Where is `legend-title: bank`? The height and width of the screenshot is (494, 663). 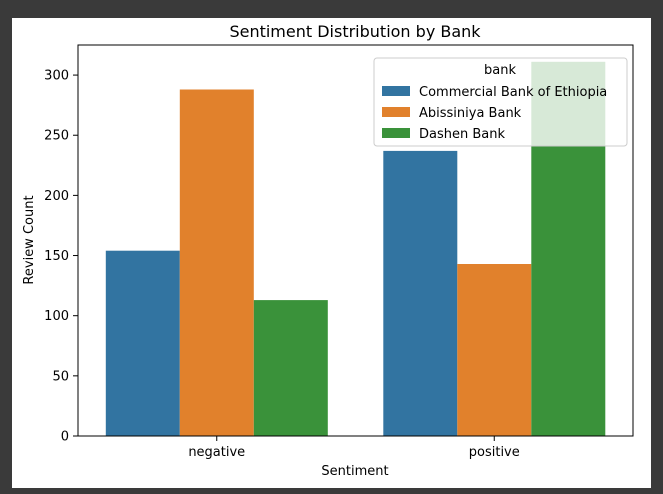 legend-title: bank is located at coordinates (500, 70).